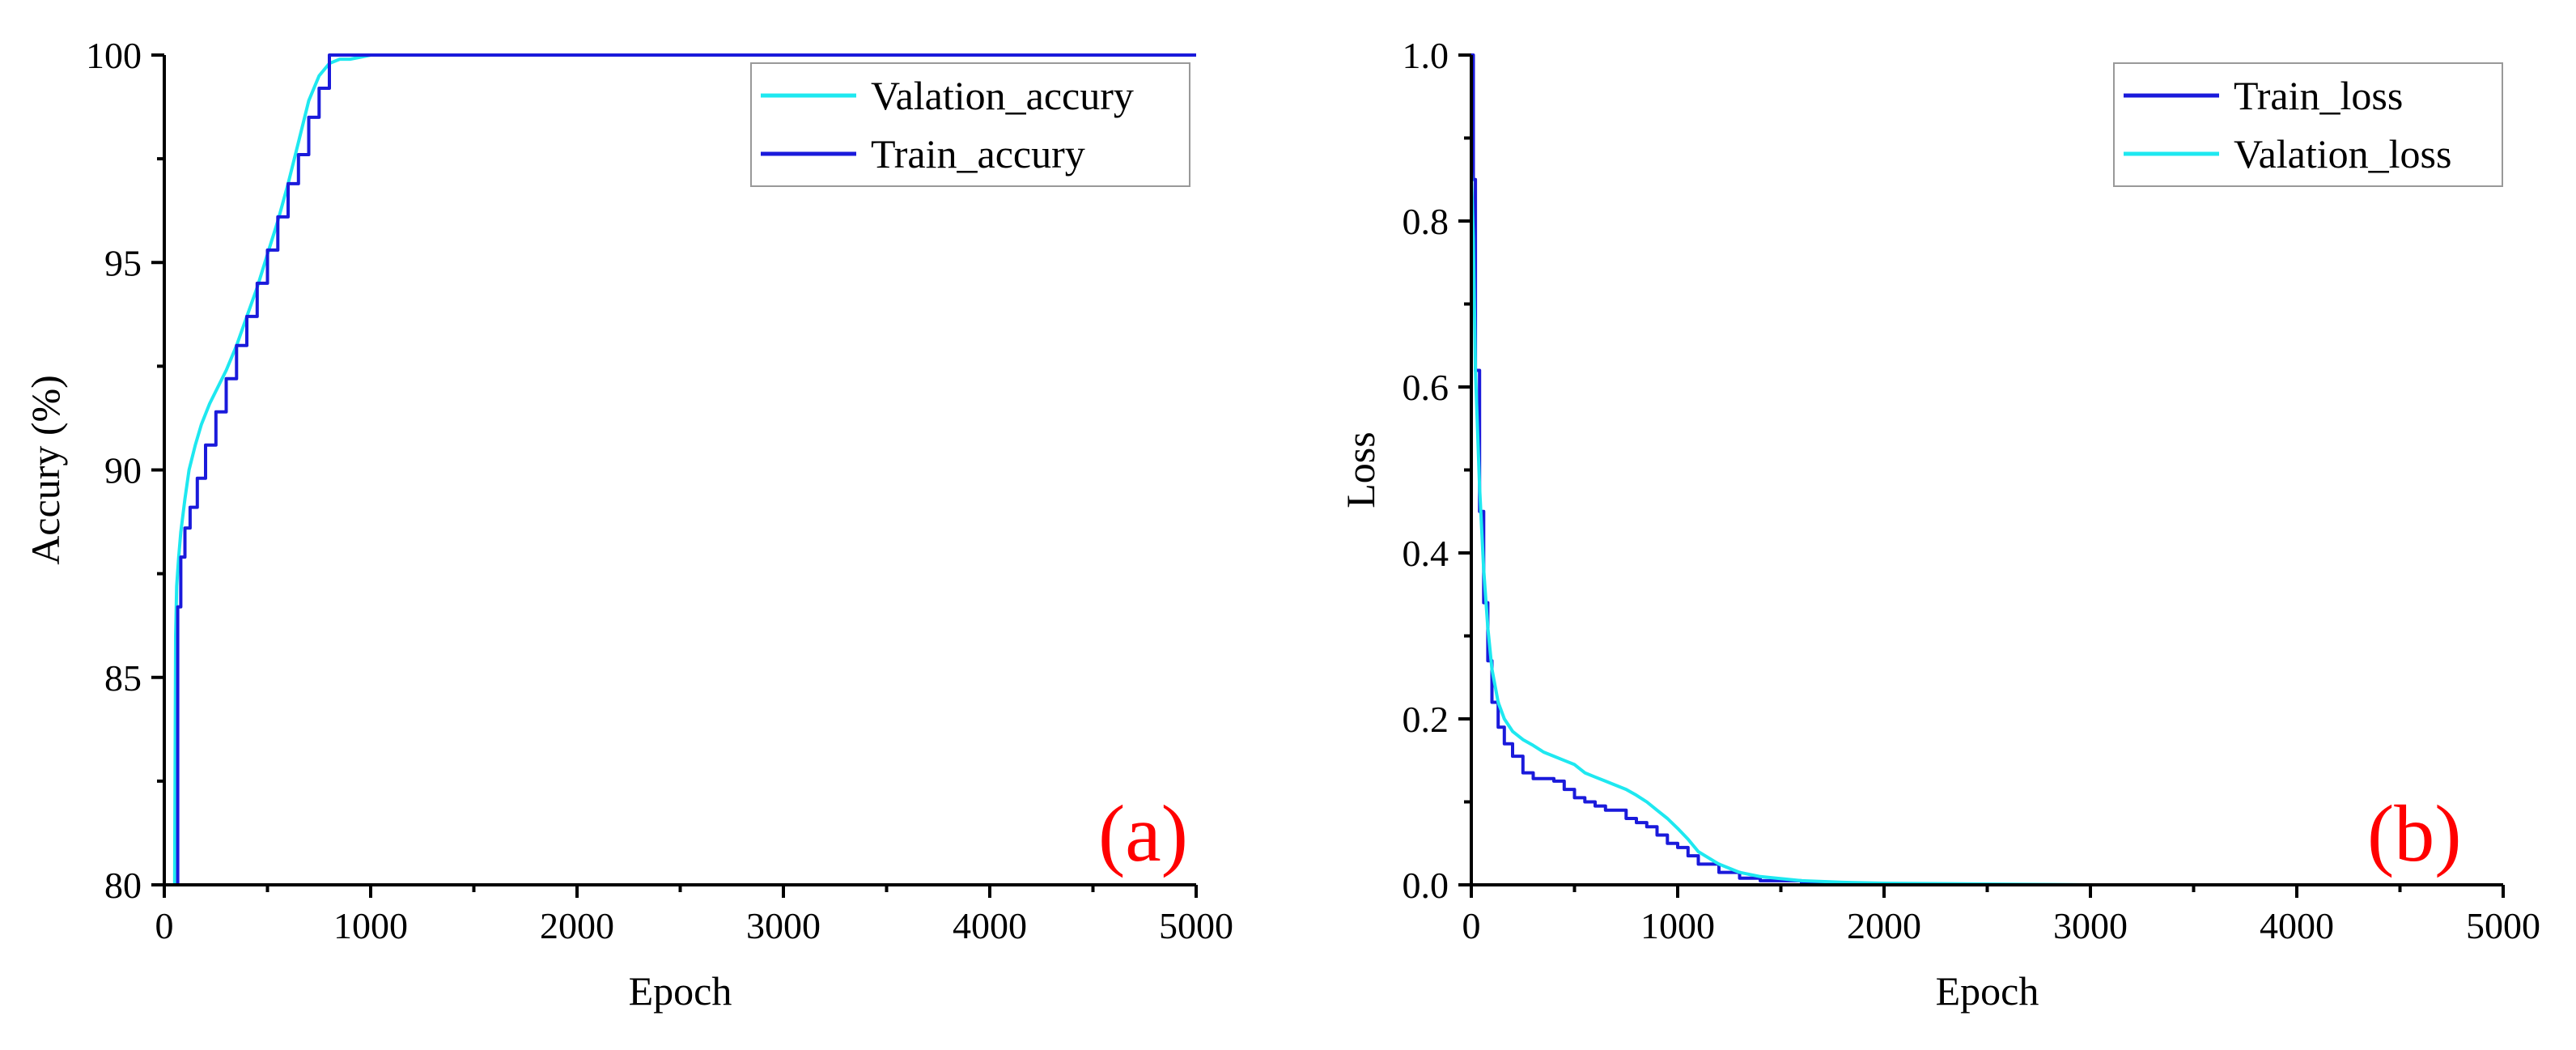 The image size is (2576, 1050). What do you see at coordinates (1426, 719) in the screenshot?
I see `y-tick-label: 0.2` at bounding box center [1426, 719].